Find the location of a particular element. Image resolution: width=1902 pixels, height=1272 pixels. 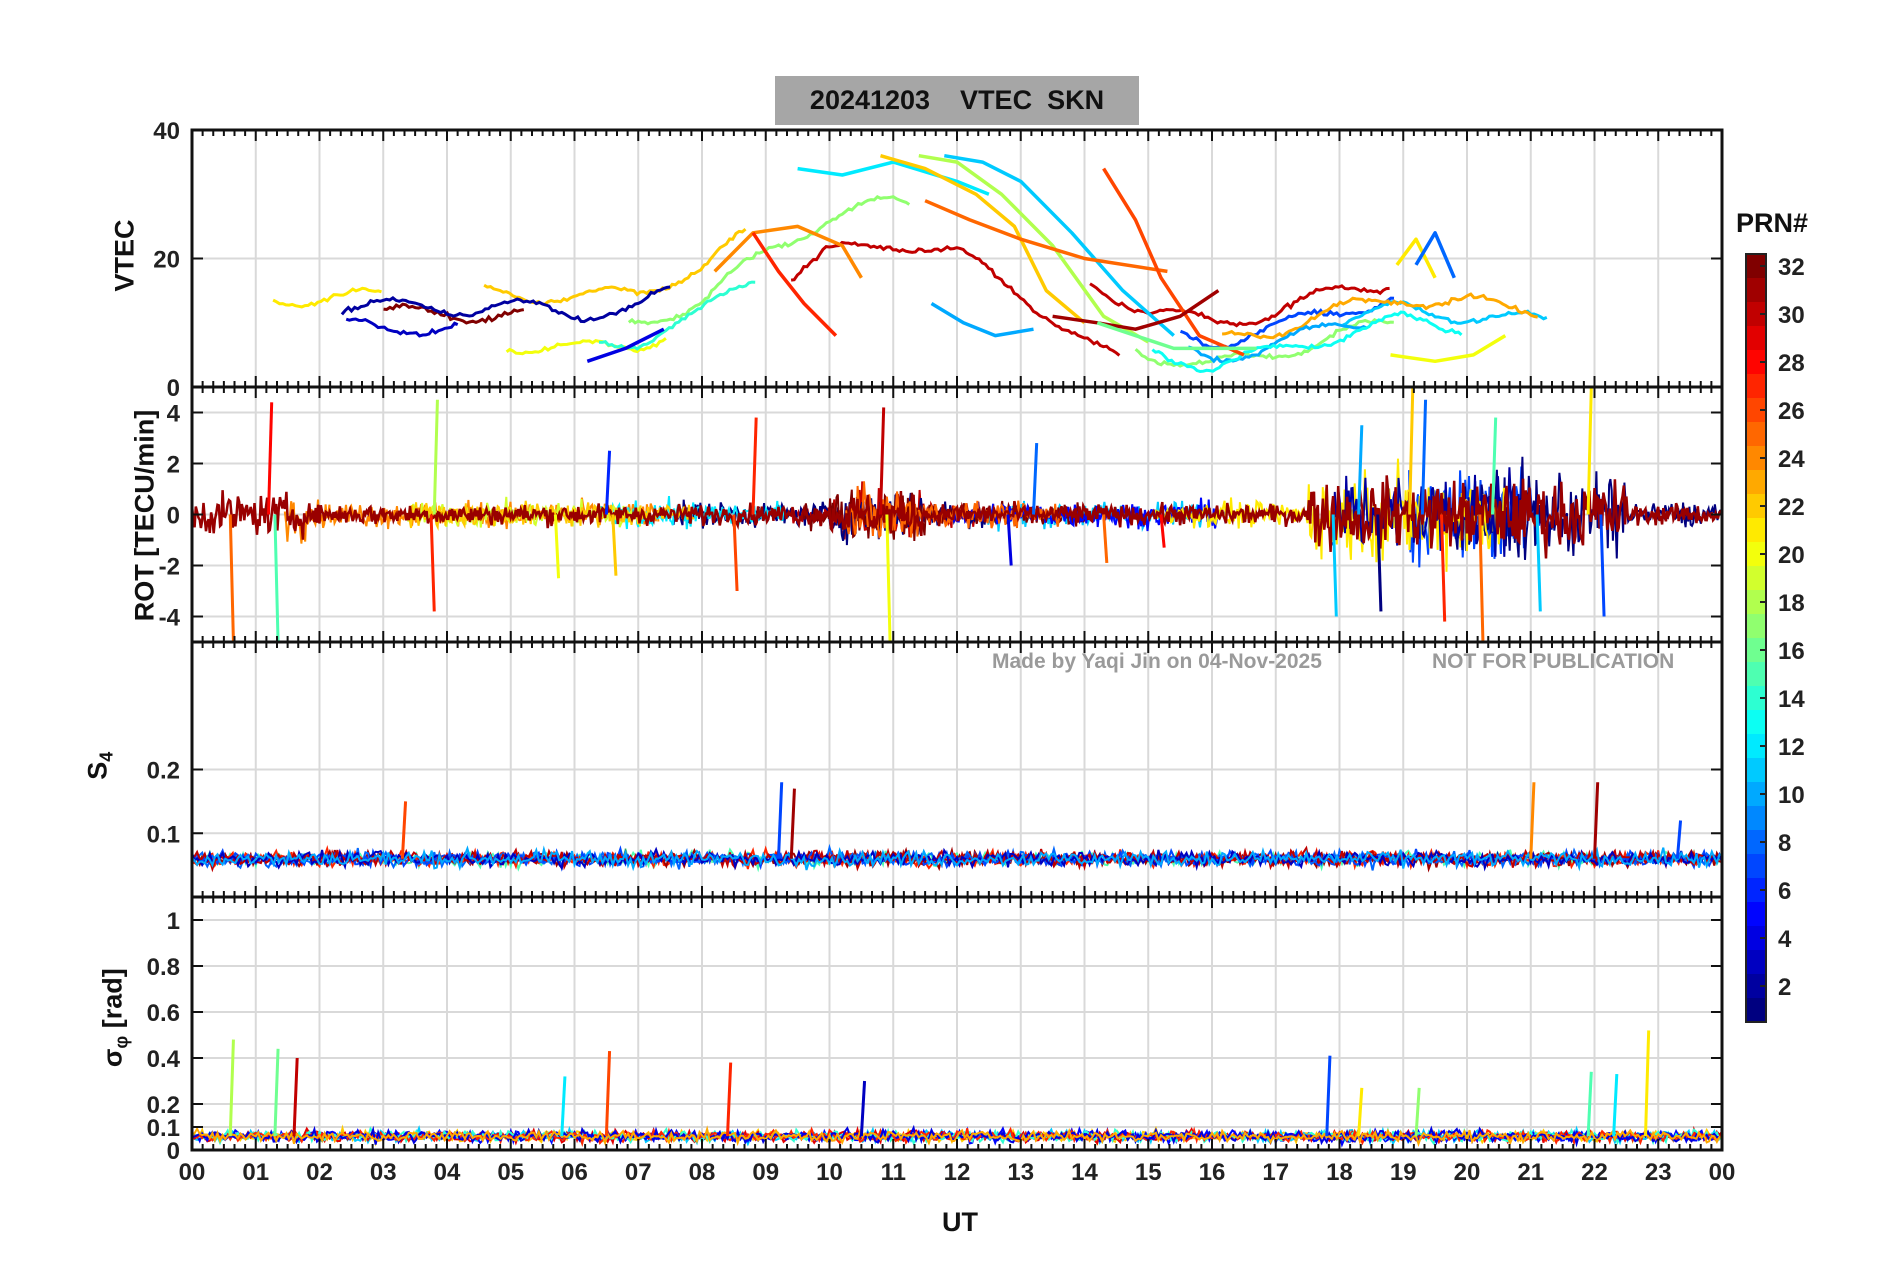

y-tick-label: 4 is located at coordinates (174, 414).